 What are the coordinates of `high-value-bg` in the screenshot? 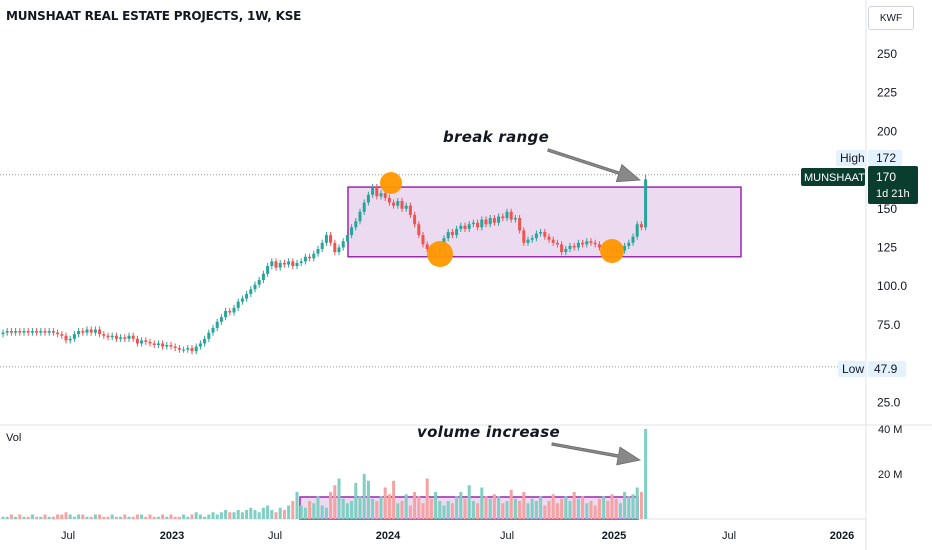 It's located at (885, 158).